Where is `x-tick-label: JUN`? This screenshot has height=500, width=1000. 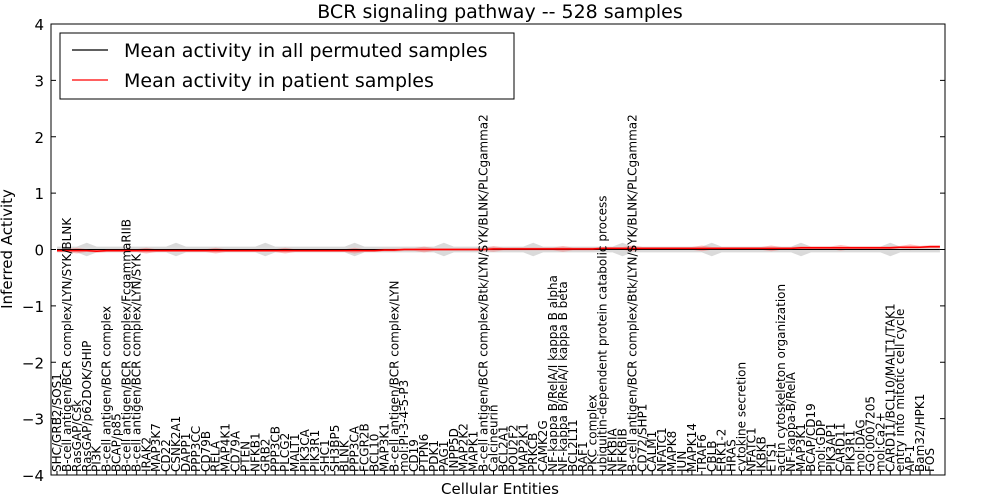
x-tick-label: JUN is located at coordinates (682, 462).